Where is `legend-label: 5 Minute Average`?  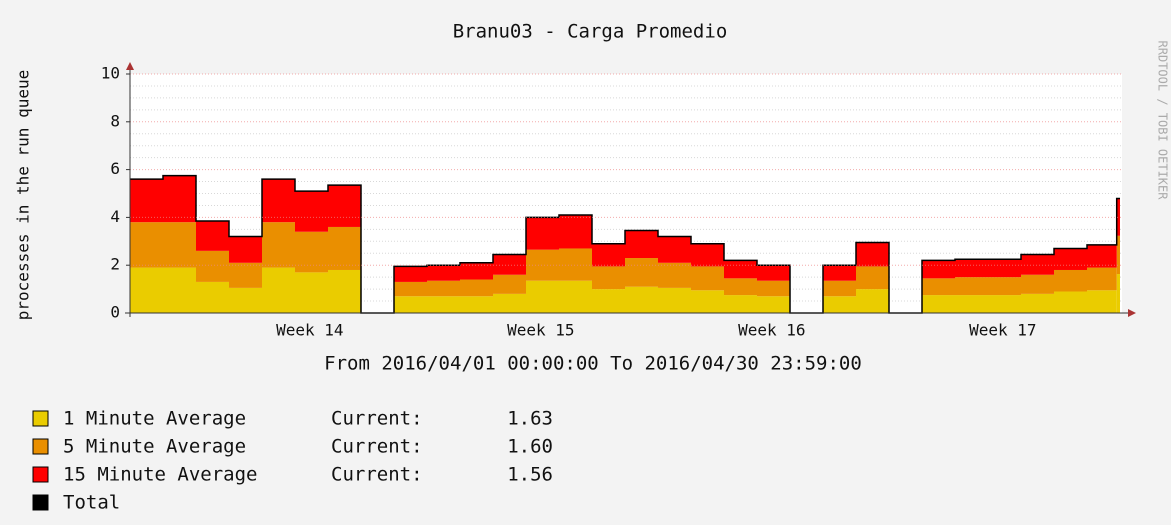
legend-label: 5 Minute Average is located at coordinates (154, 447).